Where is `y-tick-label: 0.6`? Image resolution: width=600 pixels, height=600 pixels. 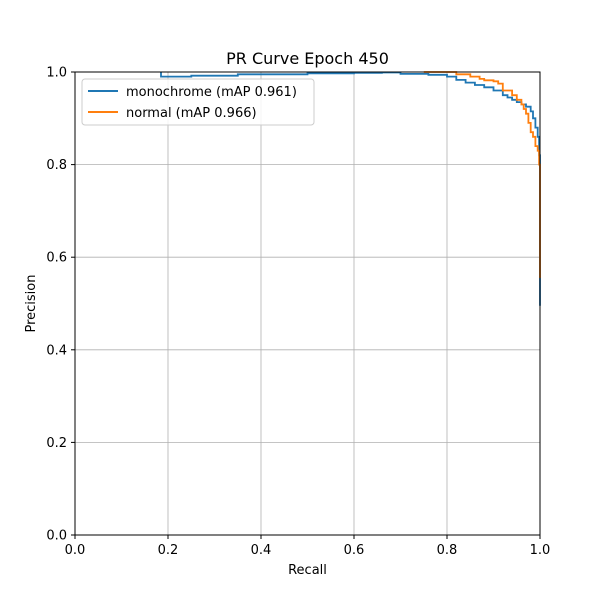 y-tick-label: 0.6 is located at coordinates (56, 258).